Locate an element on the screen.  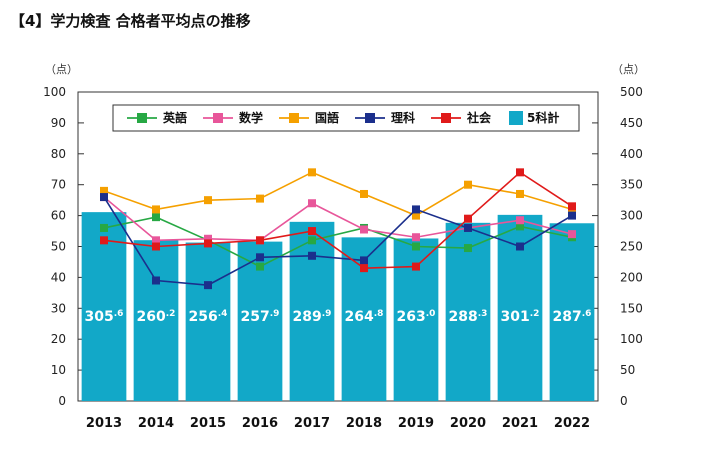
bar-data-label: 301.2 is located at coordinates (520, 317).